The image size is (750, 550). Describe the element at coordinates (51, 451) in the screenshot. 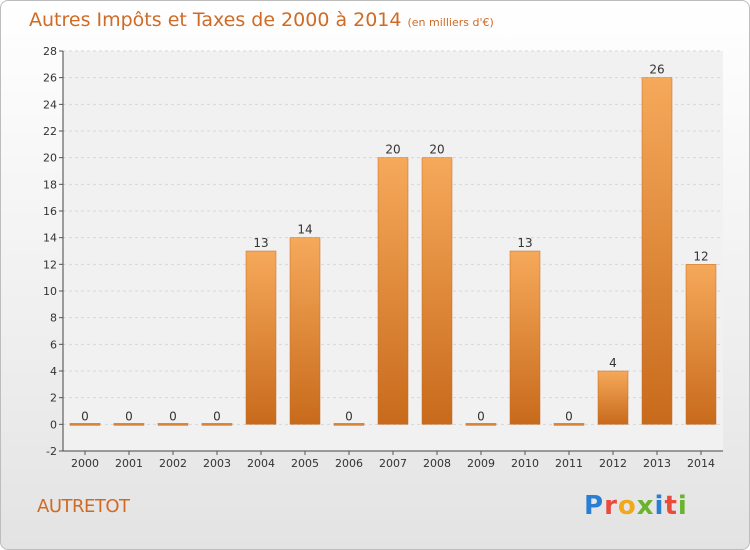

I see `y-tick-label: -2` at that location.